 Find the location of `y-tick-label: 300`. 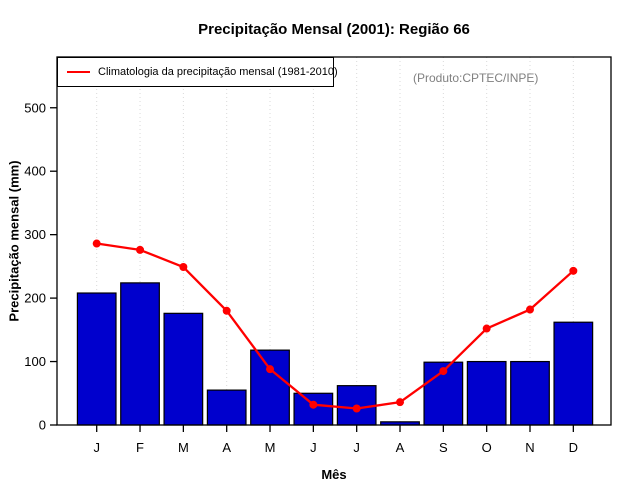

y-tick-label: 300 is located at coordinates (35, 234).